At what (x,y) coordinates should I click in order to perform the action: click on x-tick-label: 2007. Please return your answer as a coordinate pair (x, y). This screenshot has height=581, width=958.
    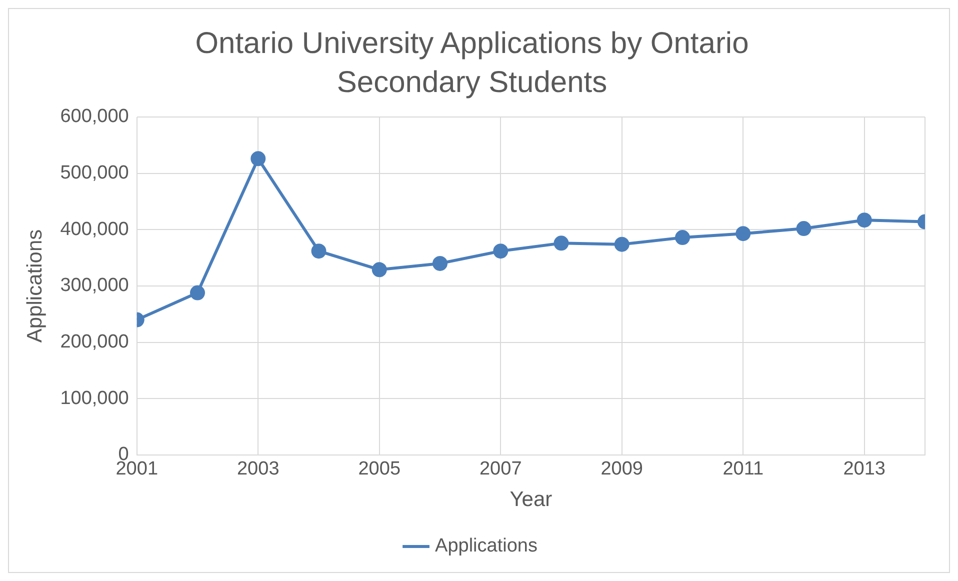
    Looking at the image, I should click on (500, 469).